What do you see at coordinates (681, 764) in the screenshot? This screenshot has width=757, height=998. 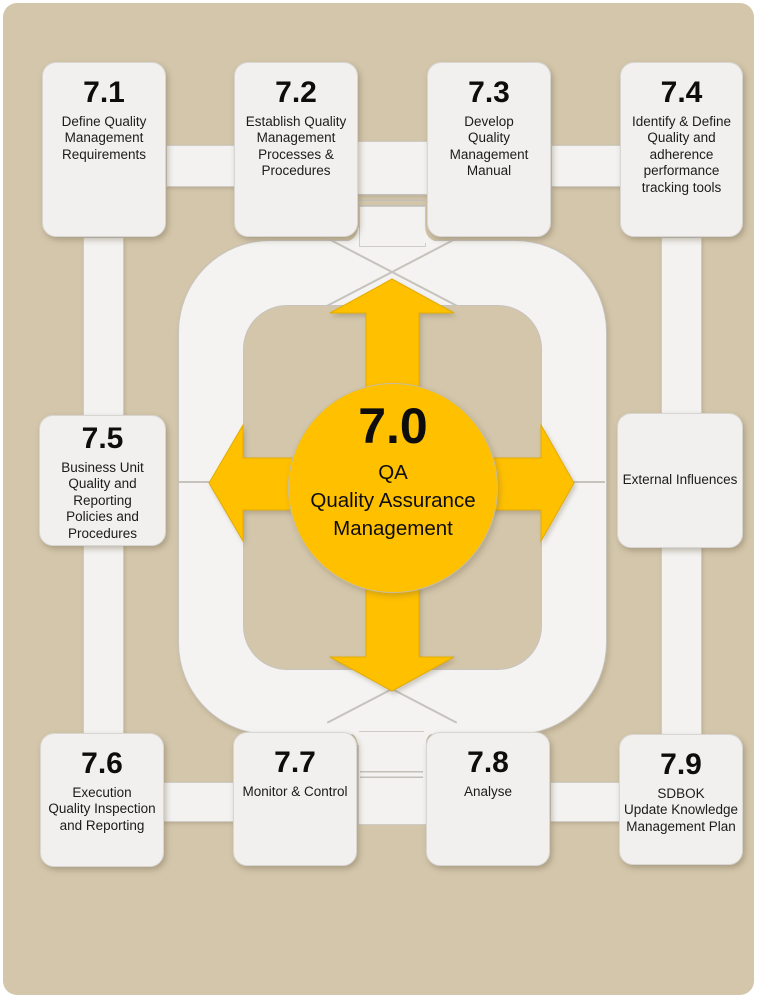 I see `node-number: 7.9` at bounding box center [681, 764].